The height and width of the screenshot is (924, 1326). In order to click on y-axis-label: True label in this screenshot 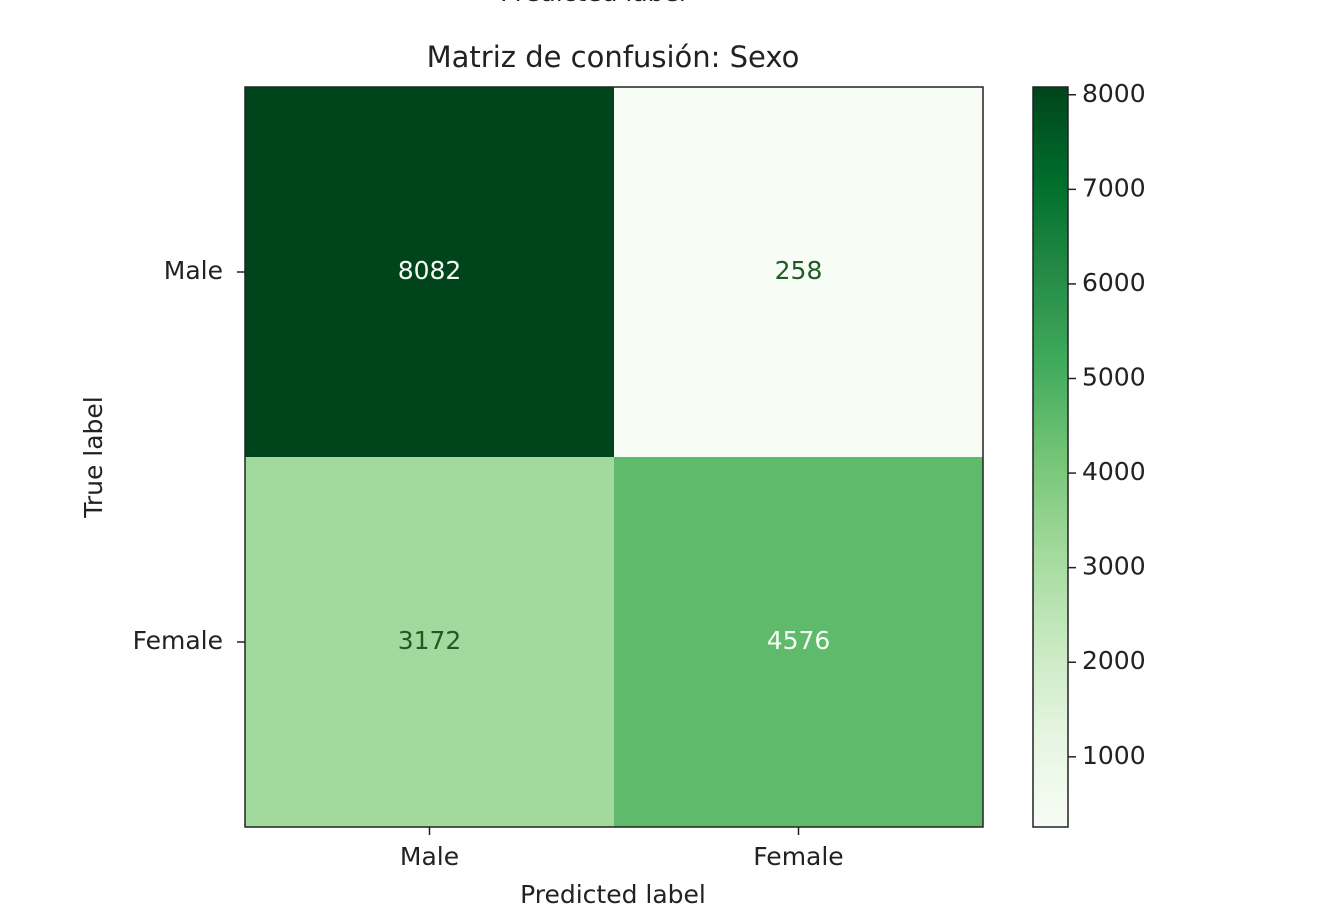, I will do `click(93, 457)`.